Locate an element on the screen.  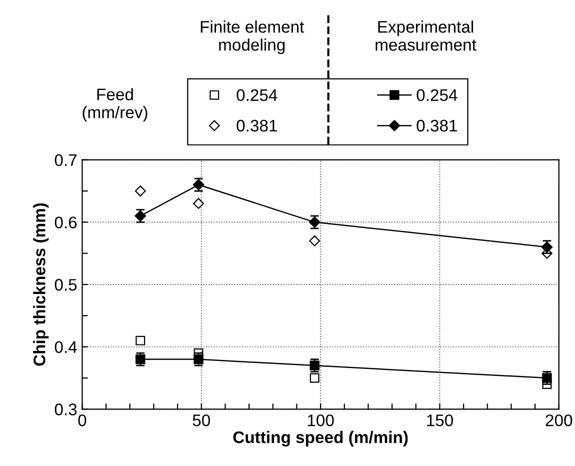
x-tick-label: 100 is located at coordinates (321, 420).